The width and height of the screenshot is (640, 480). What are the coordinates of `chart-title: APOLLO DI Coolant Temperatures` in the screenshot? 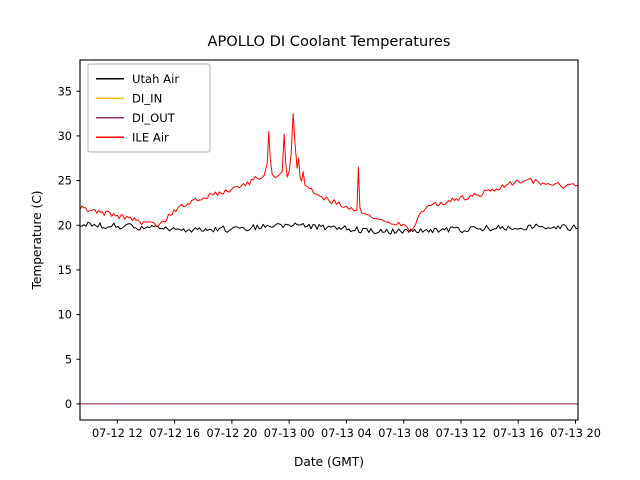 It's located at (328, 41).